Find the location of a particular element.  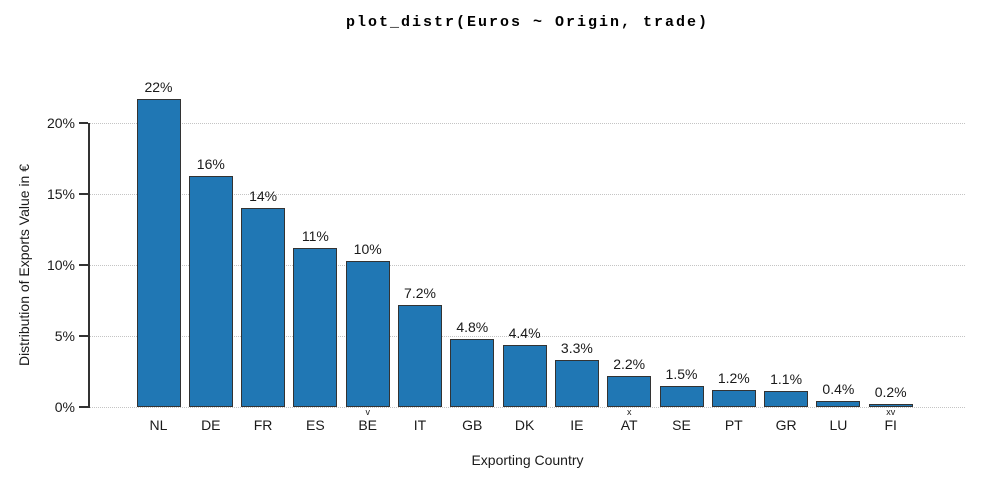

y-tick-label: 15% is located at coordinates (60, 194).